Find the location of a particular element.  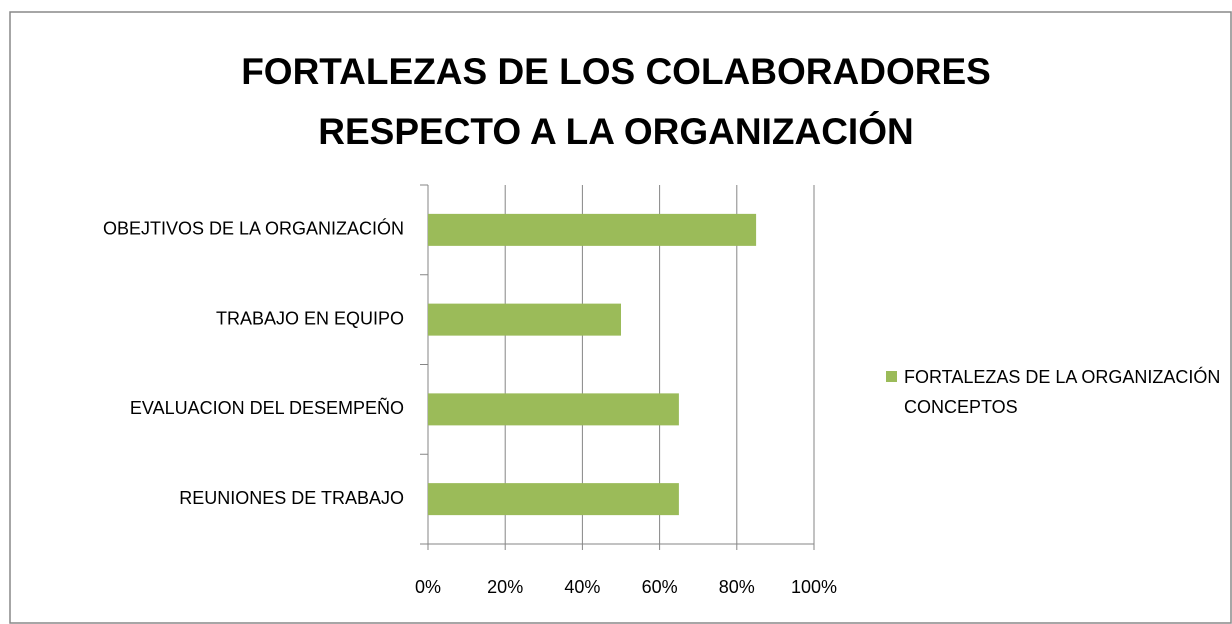

x-tick-label: 60% is located at coordinates (660, 587).